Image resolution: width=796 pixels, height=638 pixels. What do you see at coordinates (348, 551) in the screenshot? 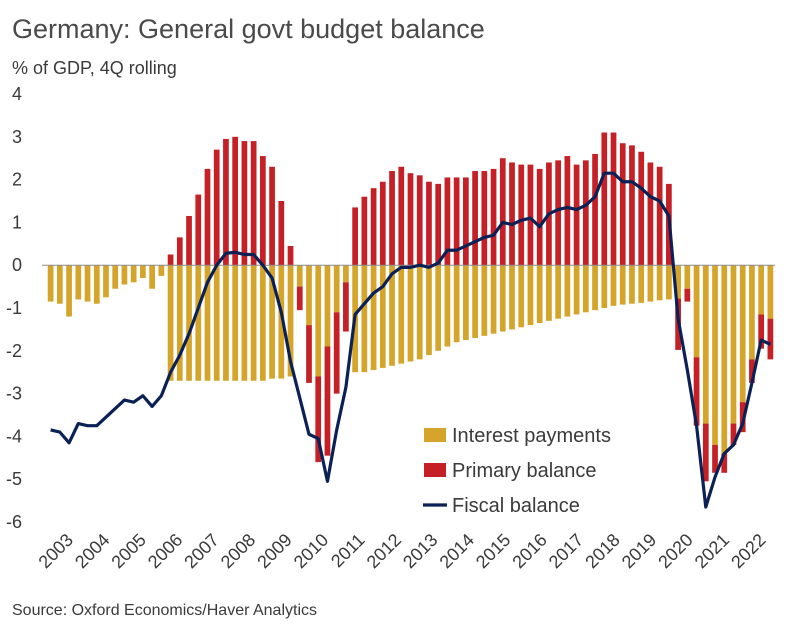
I see `x-tick-label: 2011` at bounding box center [348, 551].